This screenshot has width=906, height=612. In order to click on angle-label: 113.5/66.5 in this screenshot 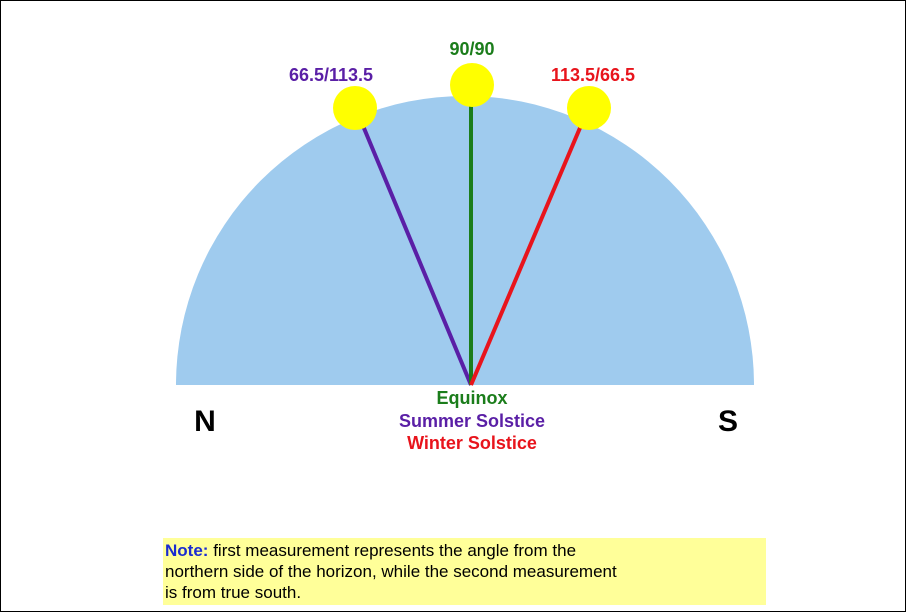, I will do `click(593, 75)`.